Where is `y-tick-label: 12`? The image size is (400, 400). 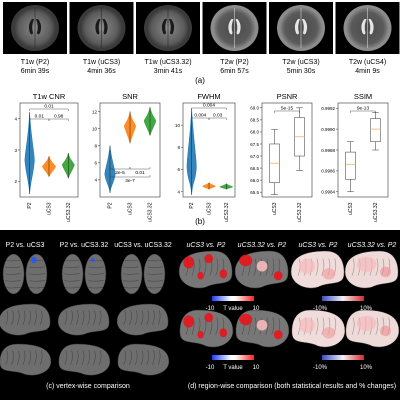
y-tick-label: 12 is located at coordinates (95, 111).